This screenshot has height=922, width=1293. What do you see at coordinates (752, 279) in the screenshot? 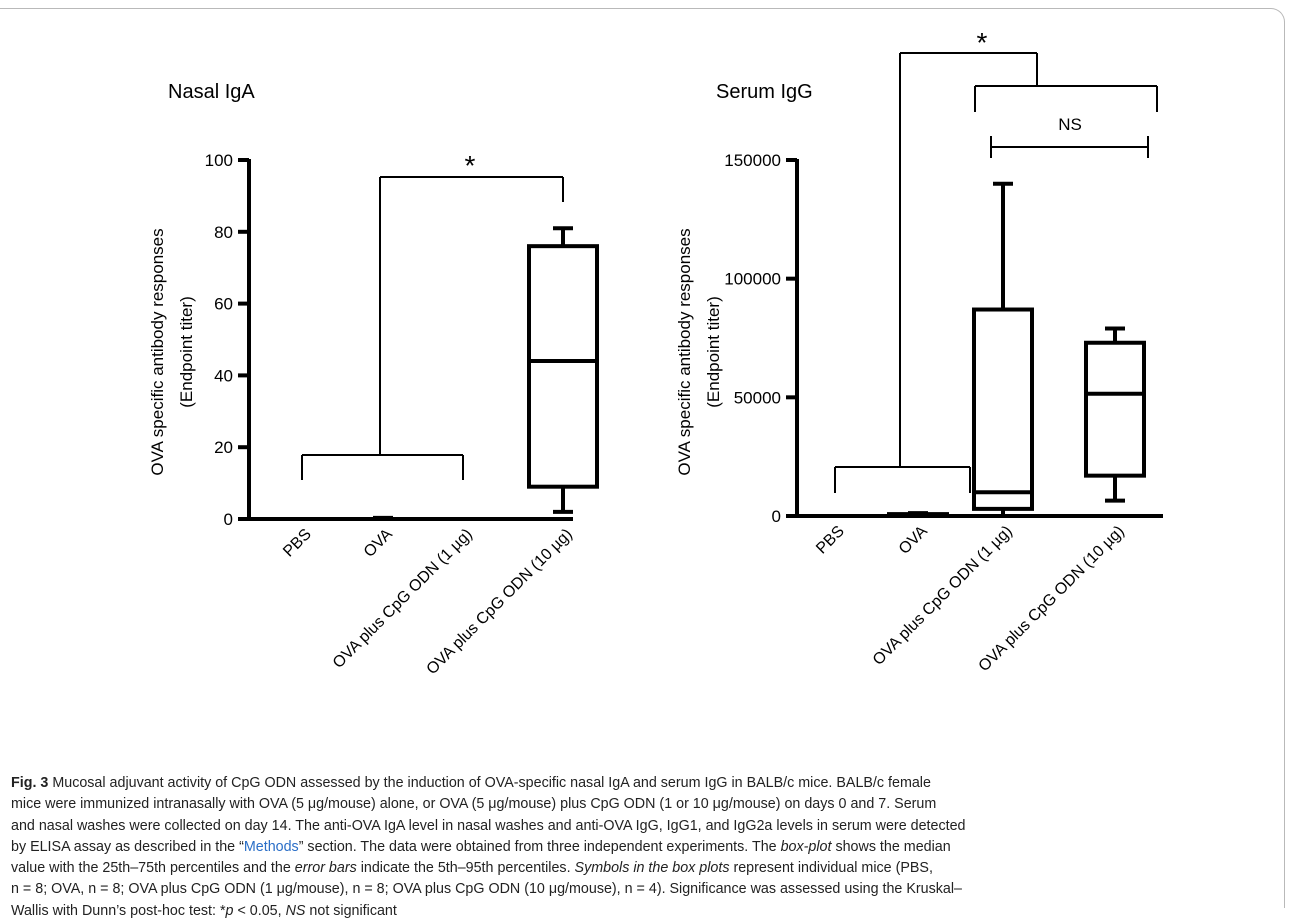
I see `chart1-ytick-label-2: 100000` at bounding box center [752, 279].